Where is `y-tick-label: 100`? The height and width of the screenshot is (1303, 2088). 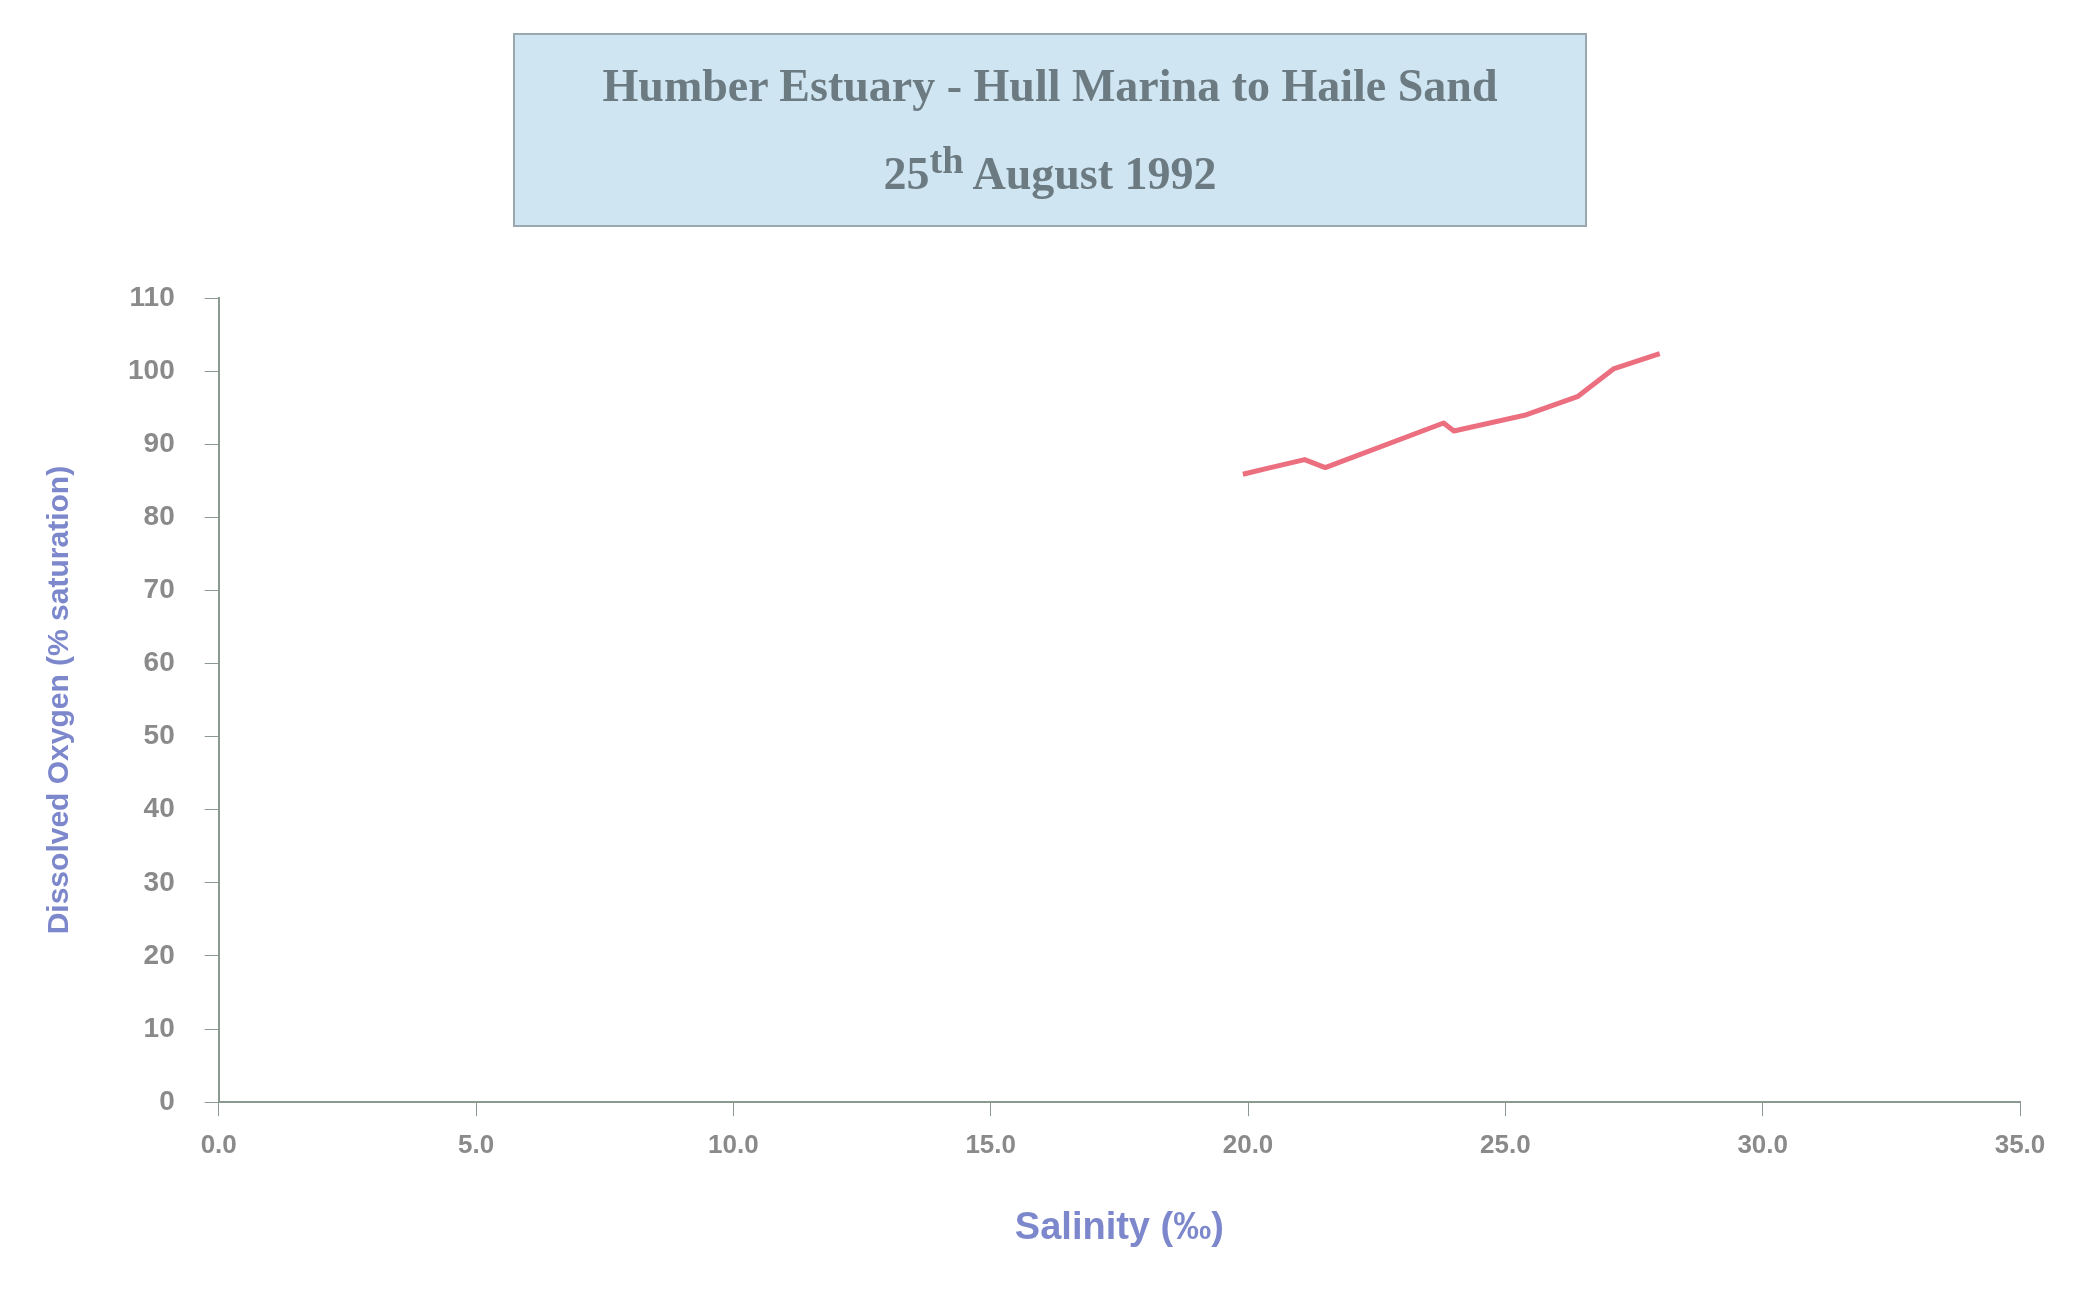 y-tick-label: 100 is located at coordinates (151, 369).